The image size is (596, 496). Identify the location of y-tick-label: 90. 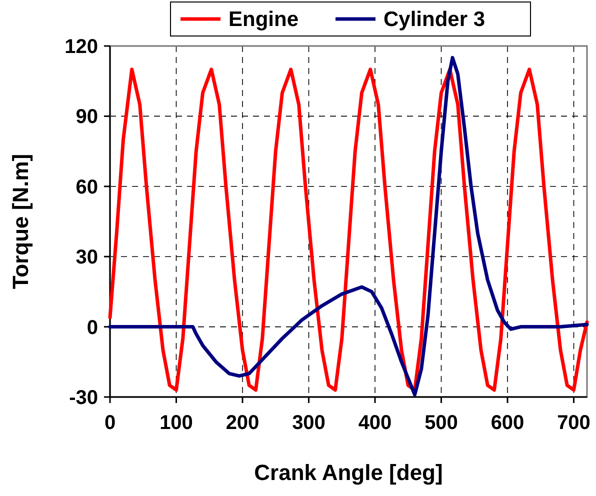
(87, 117).